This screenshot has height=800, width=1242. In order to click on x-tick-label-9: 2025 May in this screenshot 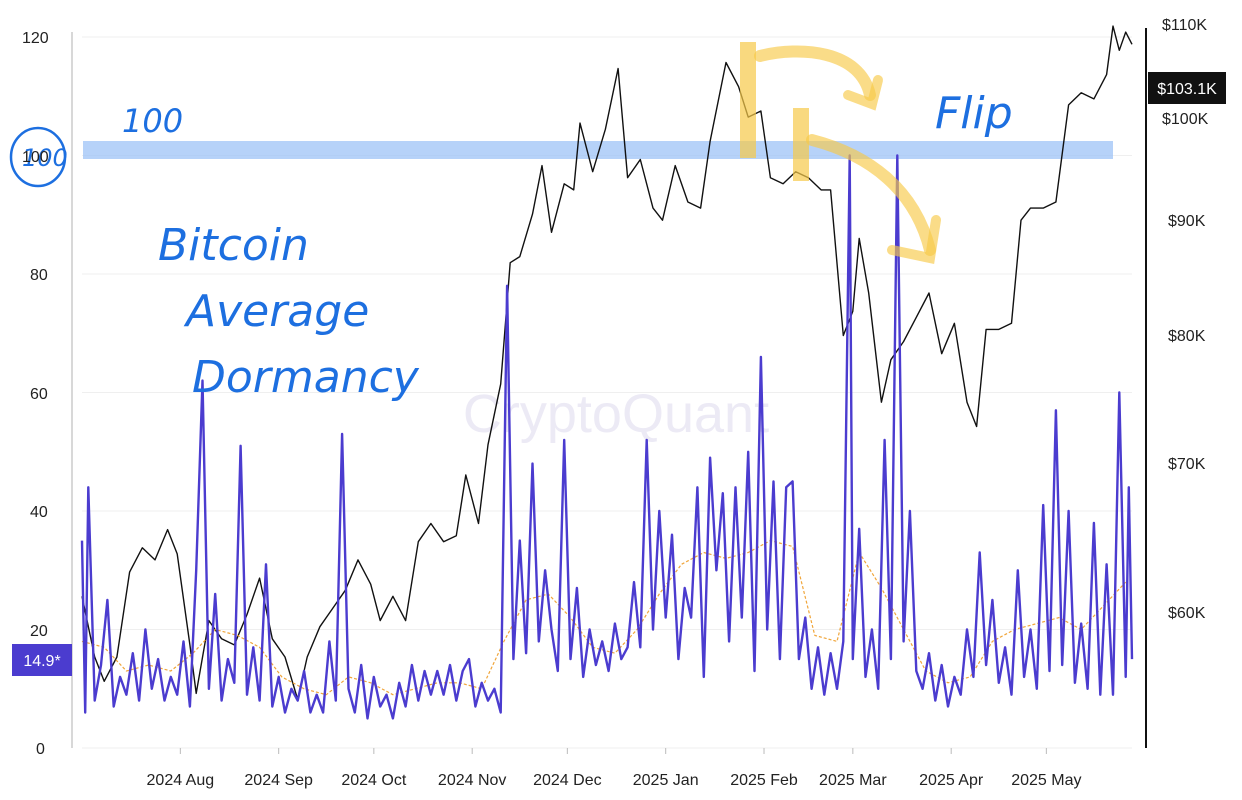, I will do `click(1046, 780)`.